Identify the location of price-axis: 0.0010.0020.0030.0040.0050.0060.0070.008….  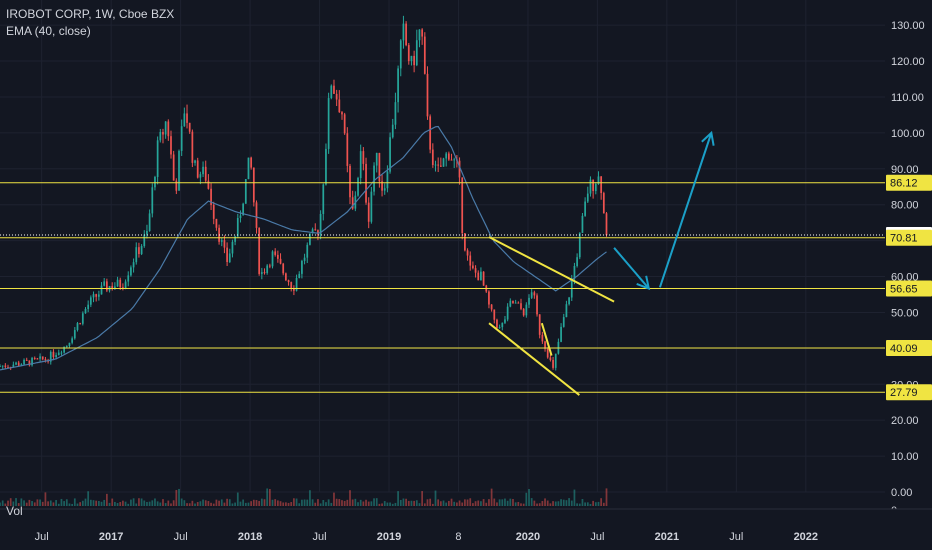
(908, 275).